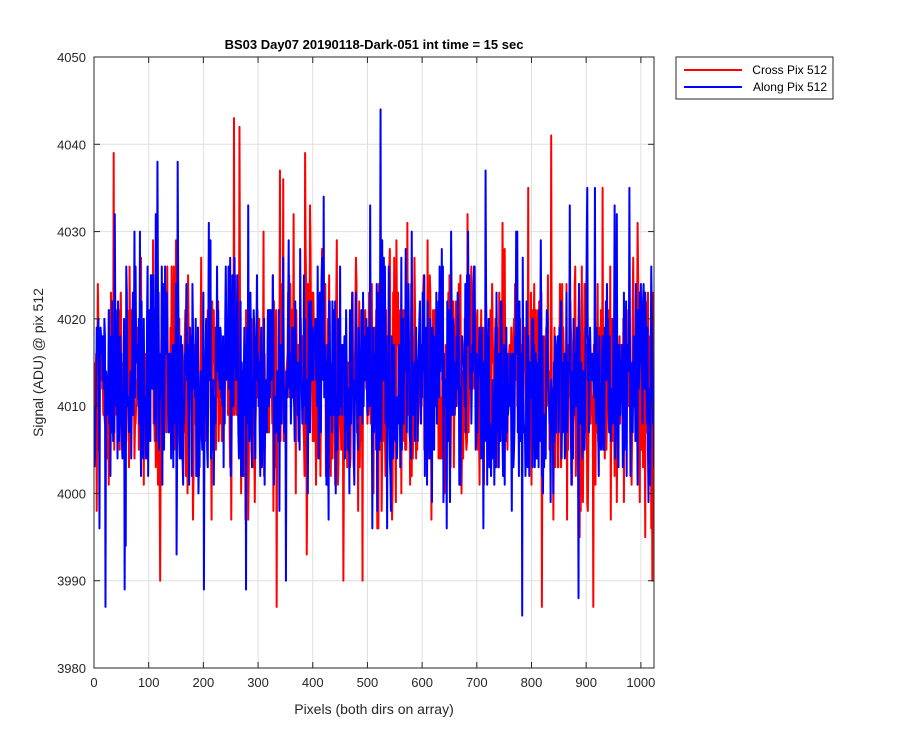 The image size is (900, 755). I want to click on x-tick-label: 400, so click(313, 682).